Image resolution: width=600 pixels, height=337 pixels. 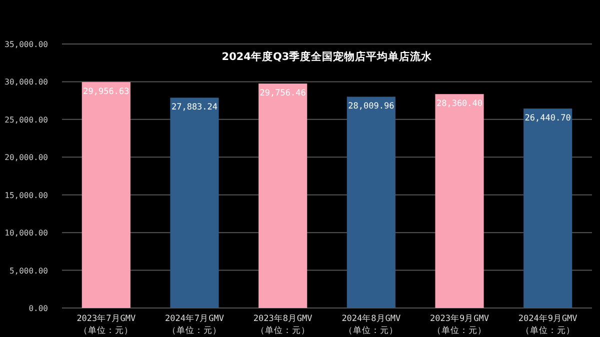 What do you see at coordinates (26, 195) in the screenshot?
I see `y-tick-label: 15,000.00` at bounding box center [26, 195].